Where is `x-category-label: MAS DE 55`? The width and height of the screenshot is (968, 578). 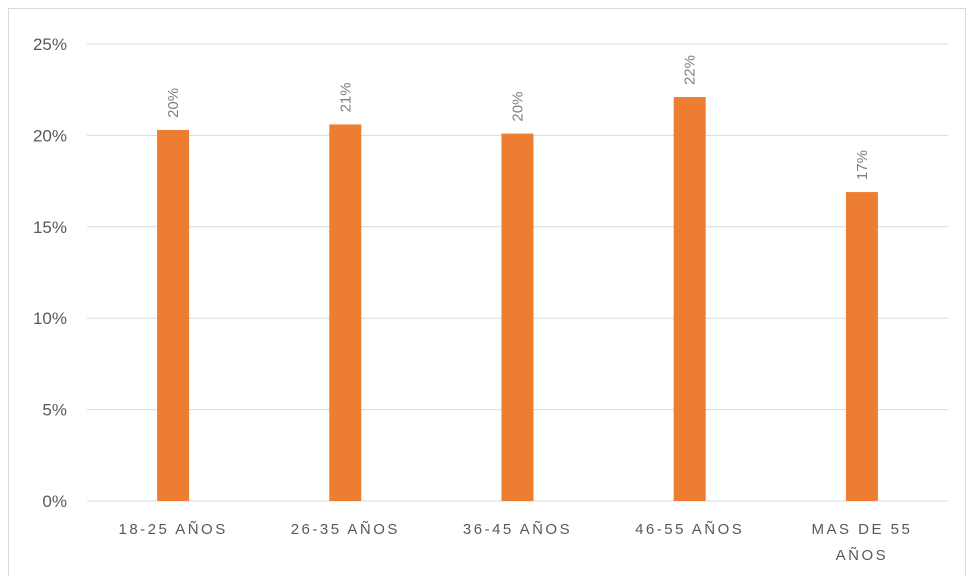
x-category-label: MAS DE 55 is located at coordinates (861, 529).